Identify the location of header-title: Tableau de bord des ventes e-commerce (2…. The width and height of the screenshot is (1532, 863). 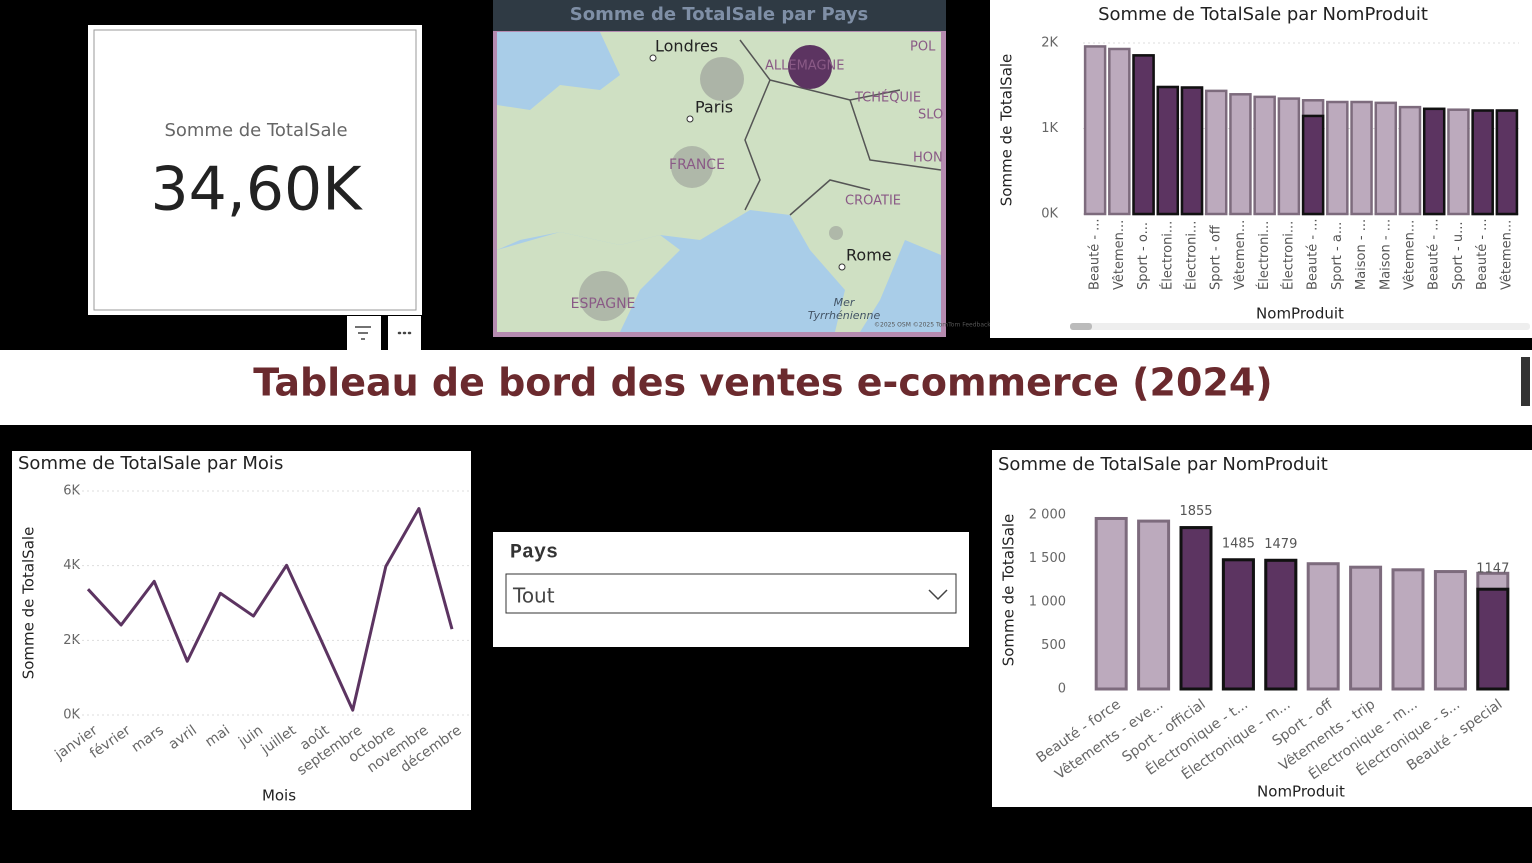
(762, 383).